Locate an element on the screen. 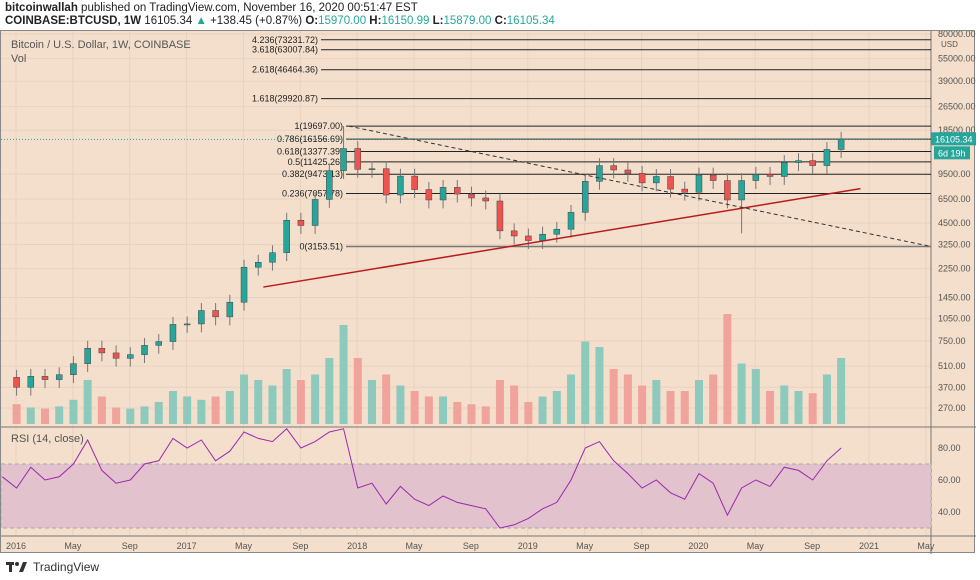 The height and width of the screenshot is (580, 980). footer: TradingView is located at coordinates (52, 567).